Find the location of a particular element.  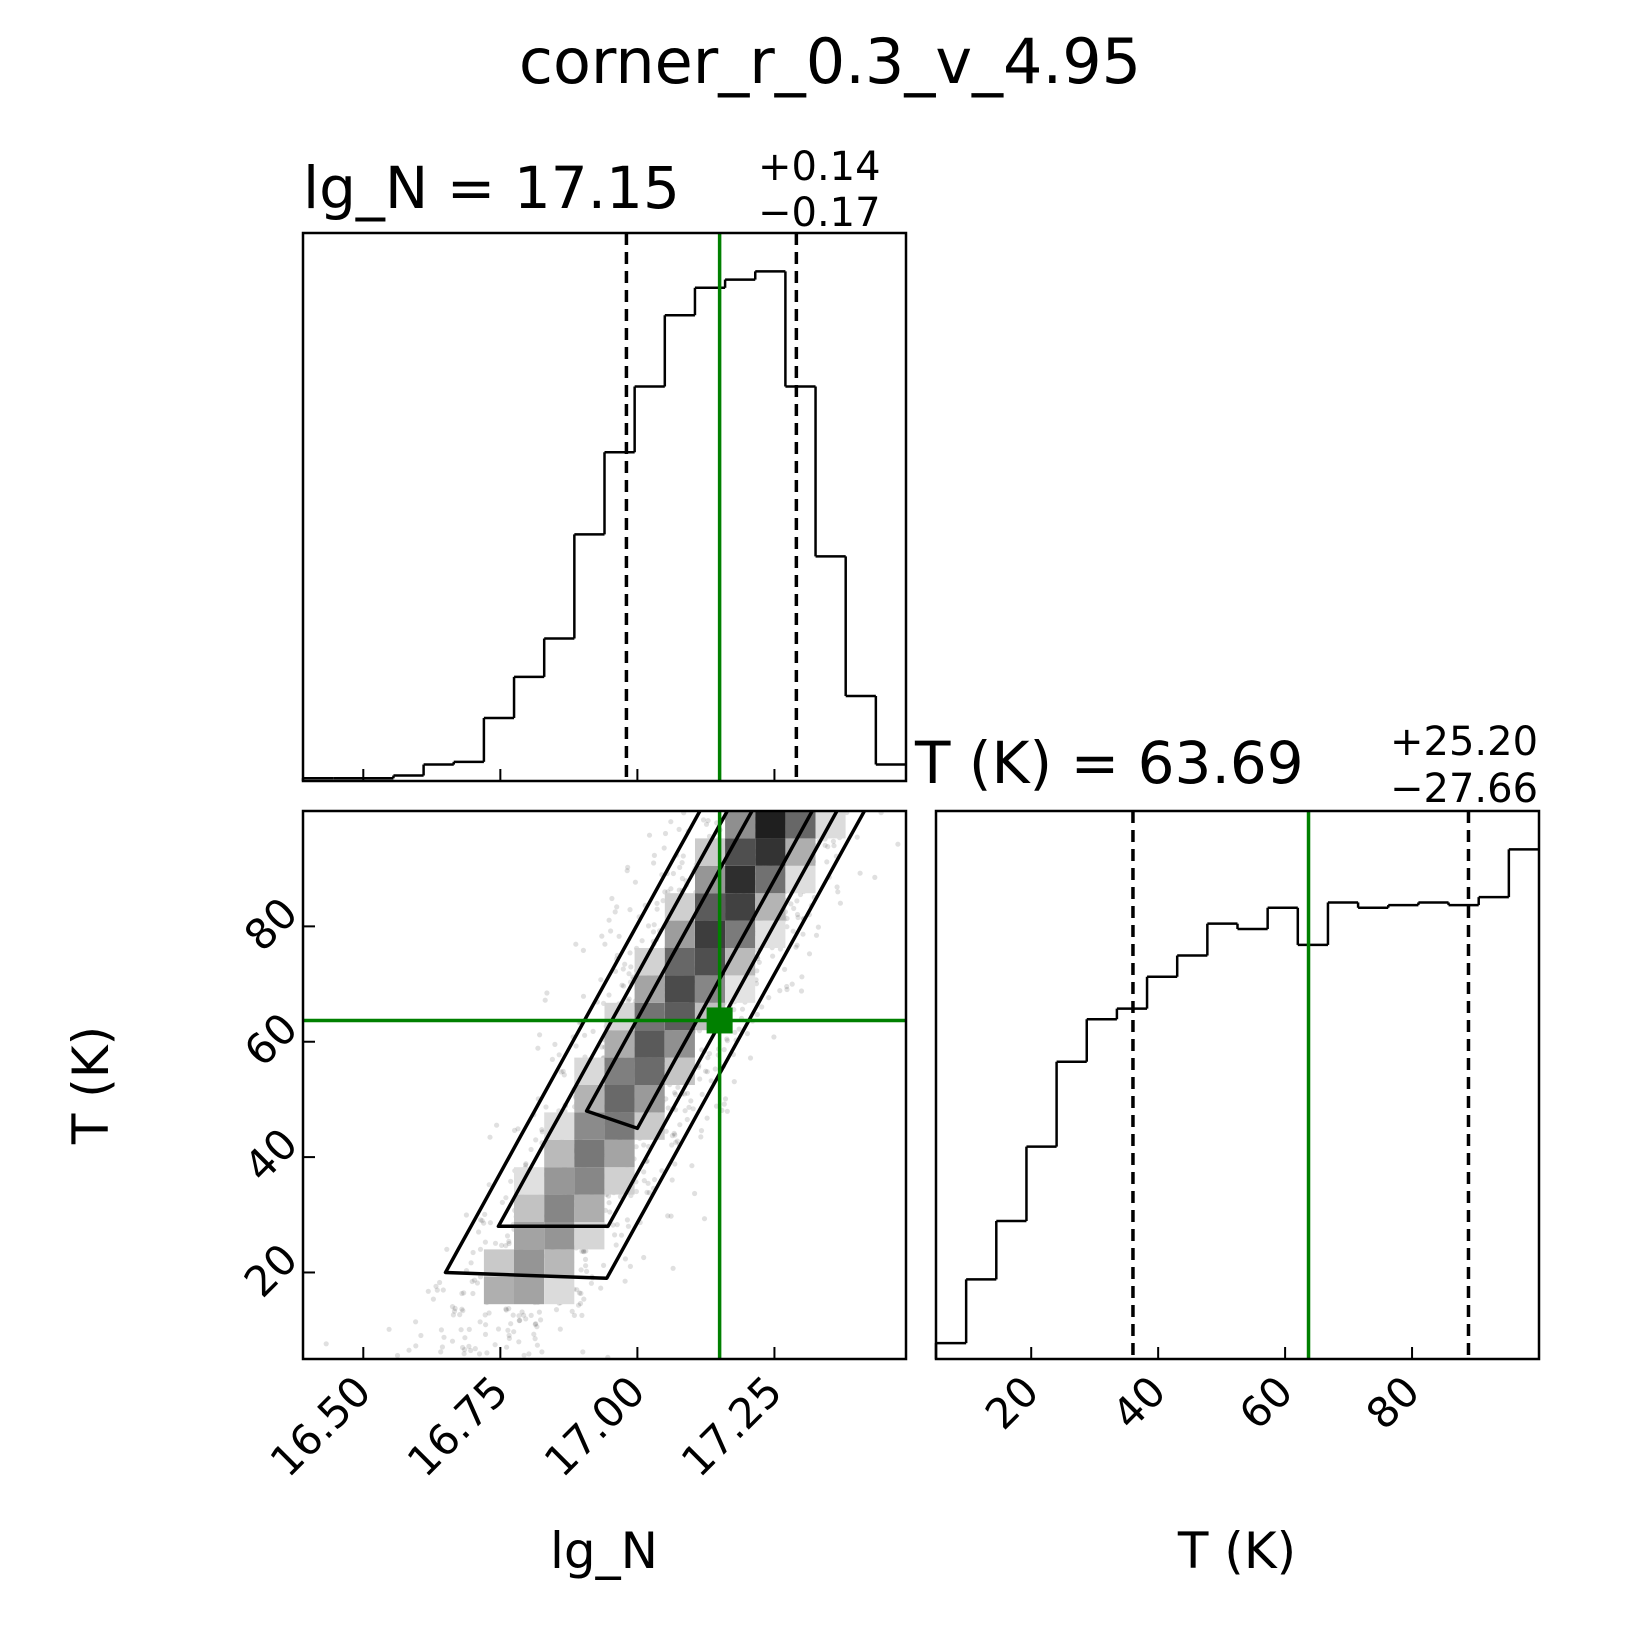

T-tick-label-y: 60 is located at coordinates (271, 1039).